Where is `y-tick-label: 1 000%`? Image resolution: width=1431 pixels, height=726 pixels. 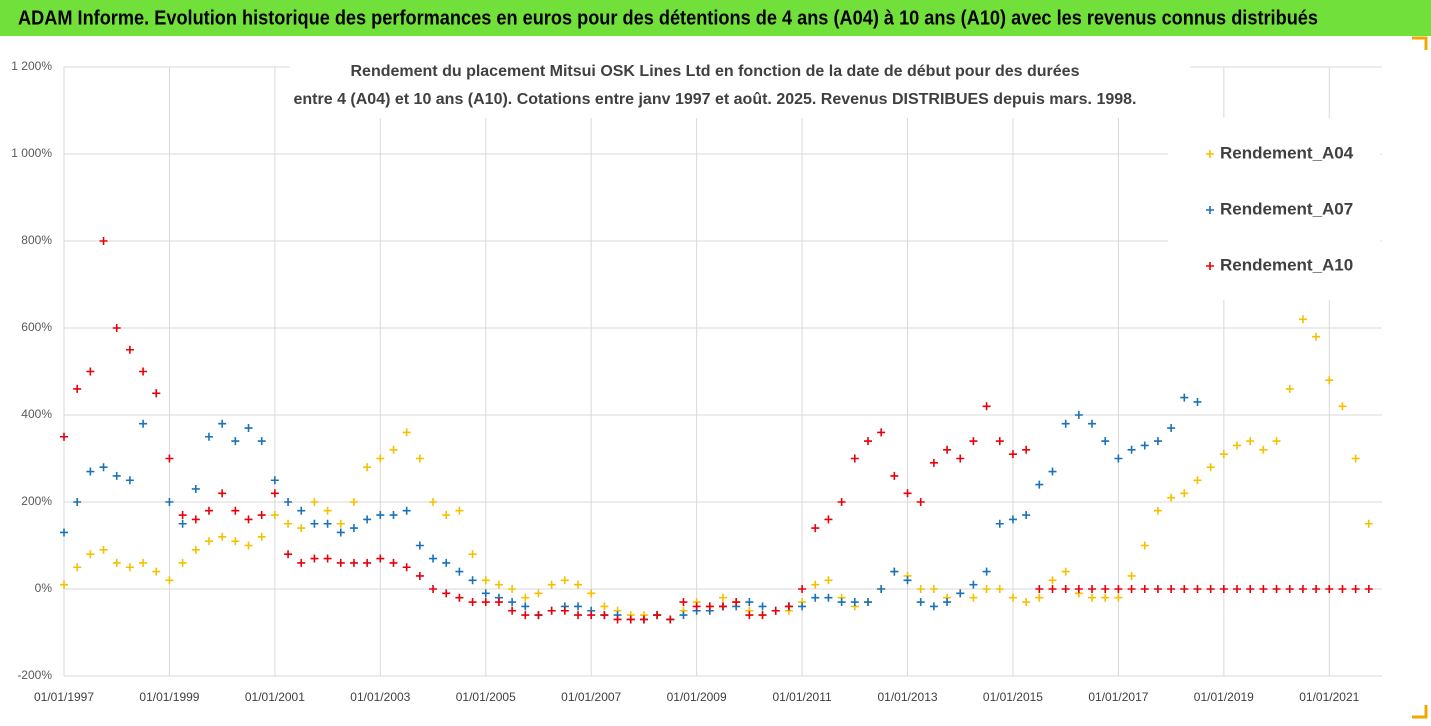 y-tick-label: 1 000% is located at coordinates (31, 153).